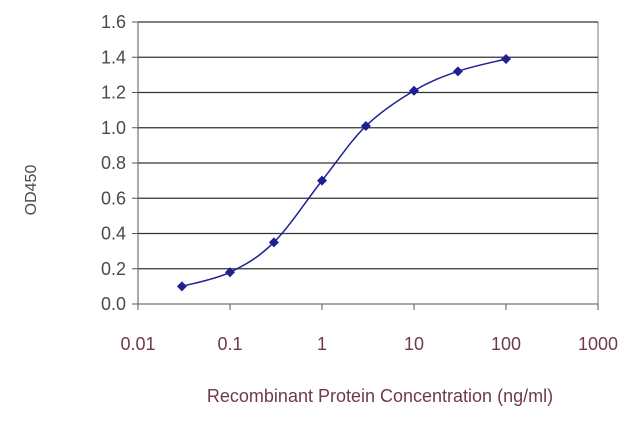 Image resolution: width=640 pixels, height=427 pixels. I want to click on y-axis: 0.0 0.2 0.4 0.6 0.8 1.0 1.2 1.4 1.6, so click(120, 163).